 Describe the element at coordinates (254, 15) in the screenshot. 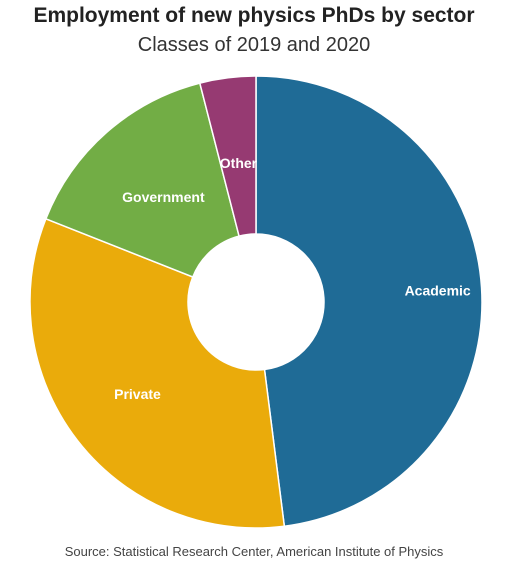

I see `chart-title: Employment of new physics PhDs by sector` at that location.